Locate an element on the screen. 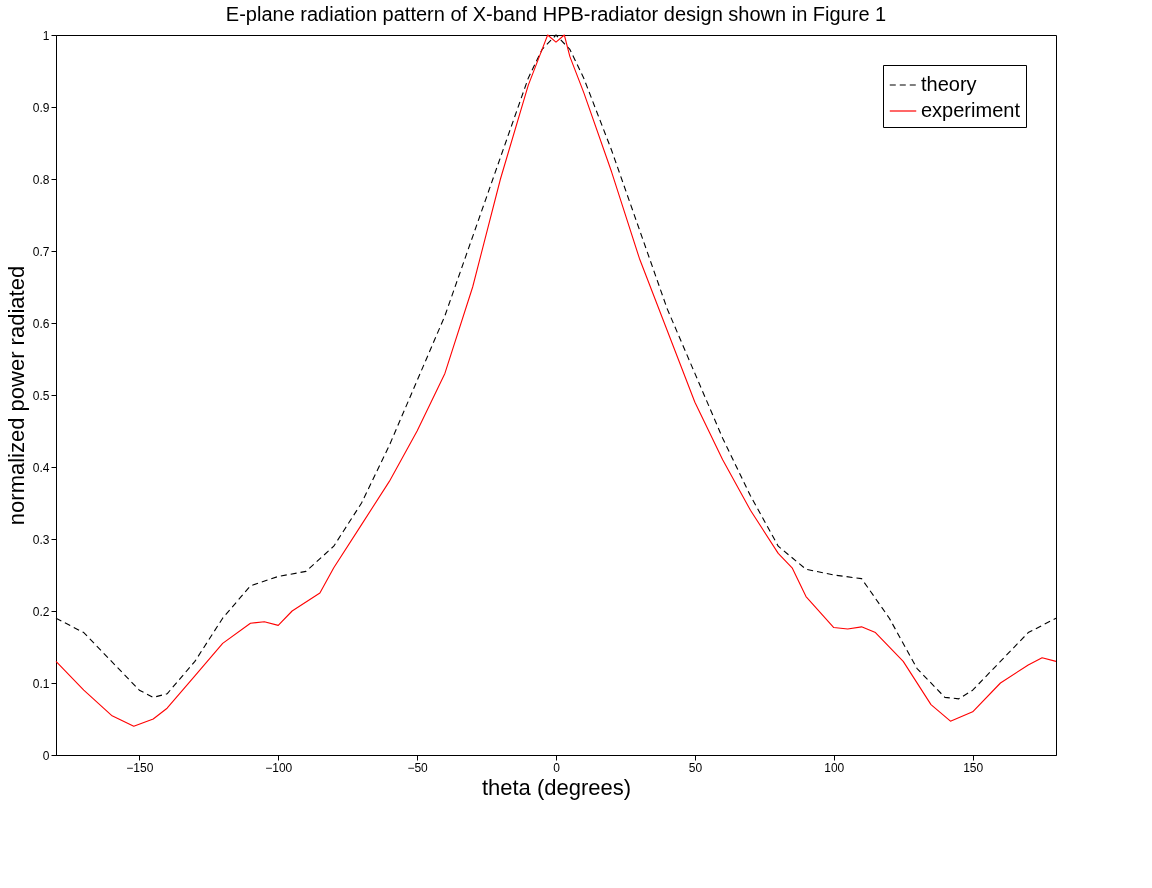 Image resolution: width=1152 pixels, height=888 pixels. x-tick-label: −100 is located at coordinates (279, 767).